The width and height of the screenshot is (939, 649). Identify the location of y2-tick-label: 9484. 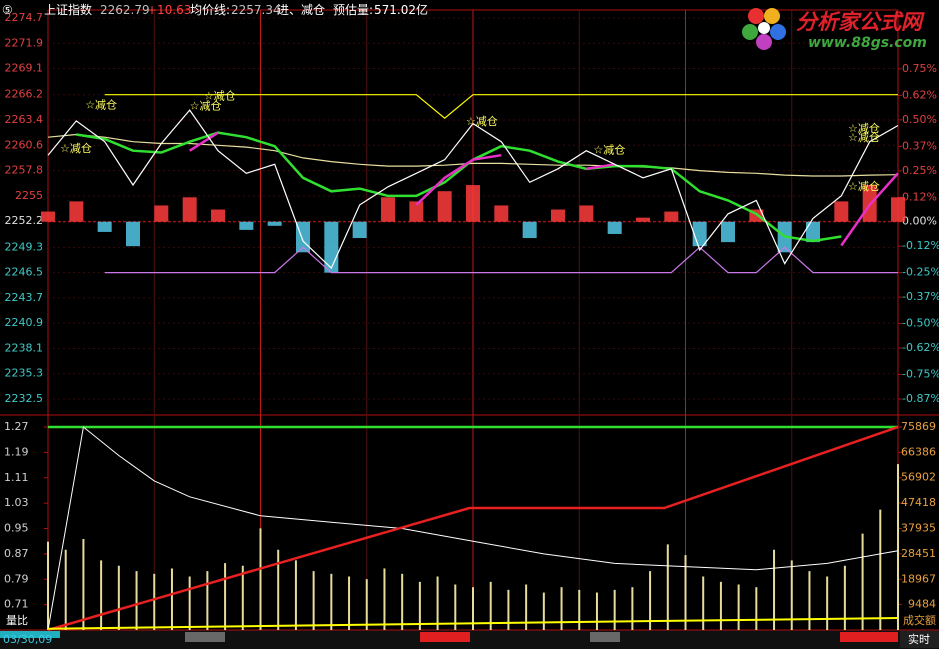
(922, 604).